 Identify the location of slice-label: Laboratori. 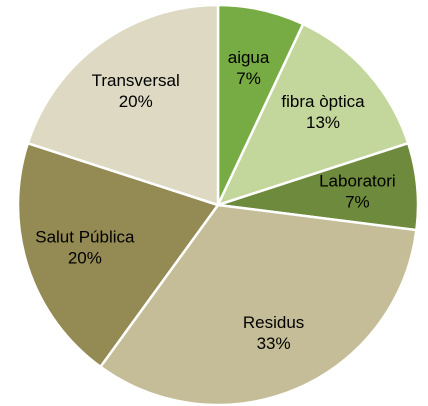
(357, 180).